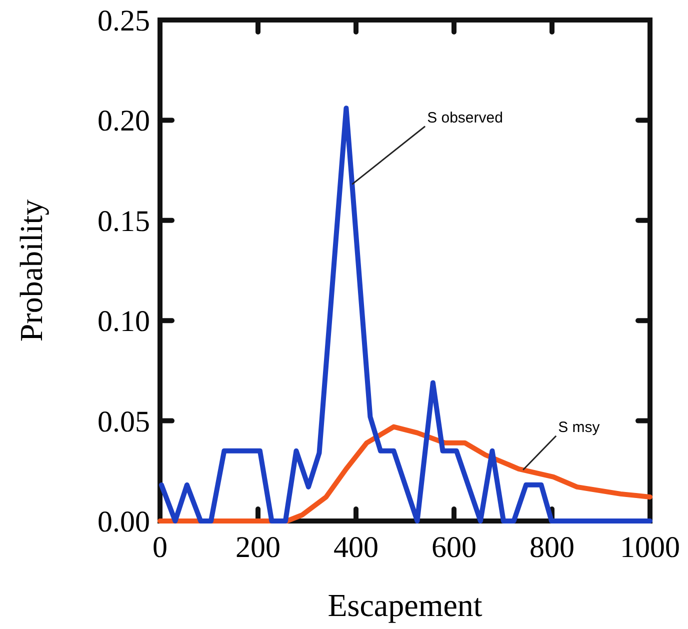 Image resolution: width=688 pixels, height=629 pixels. What do you see at coordinates (124, 221) in the screenshot?
I see `y-tick-label: 0.15` at bounding box center [124, 221].